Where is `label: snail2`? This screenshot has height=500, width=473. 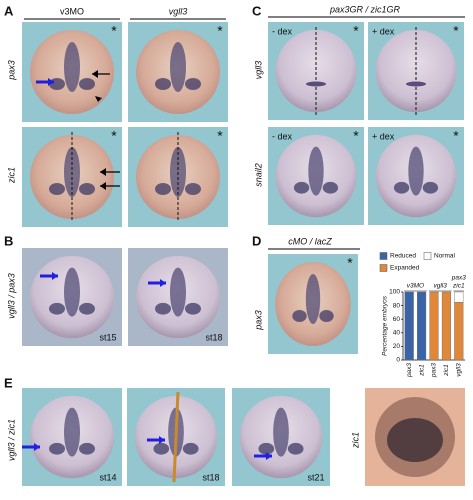 label: snail2 is located at coordinates (258, 175).